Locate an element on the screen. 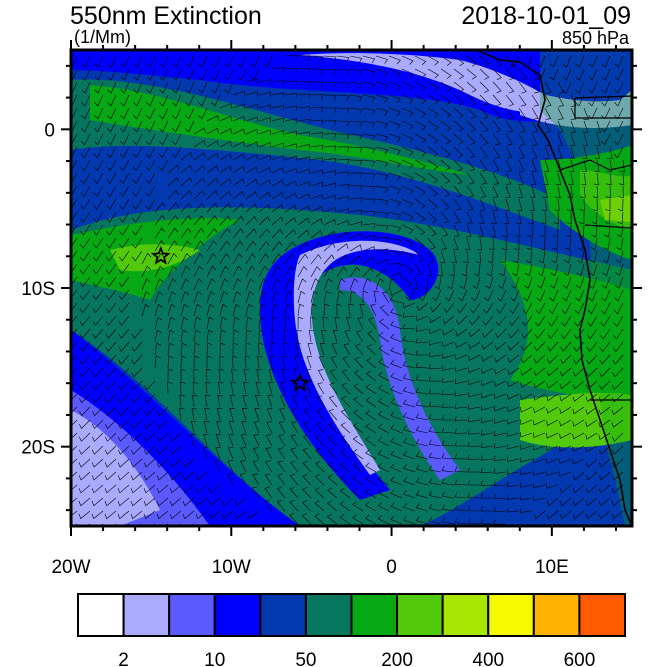 Image resolution: width=650 pixels, height=667 pixels. star-marker-icon is located at coordinates (300, 382).